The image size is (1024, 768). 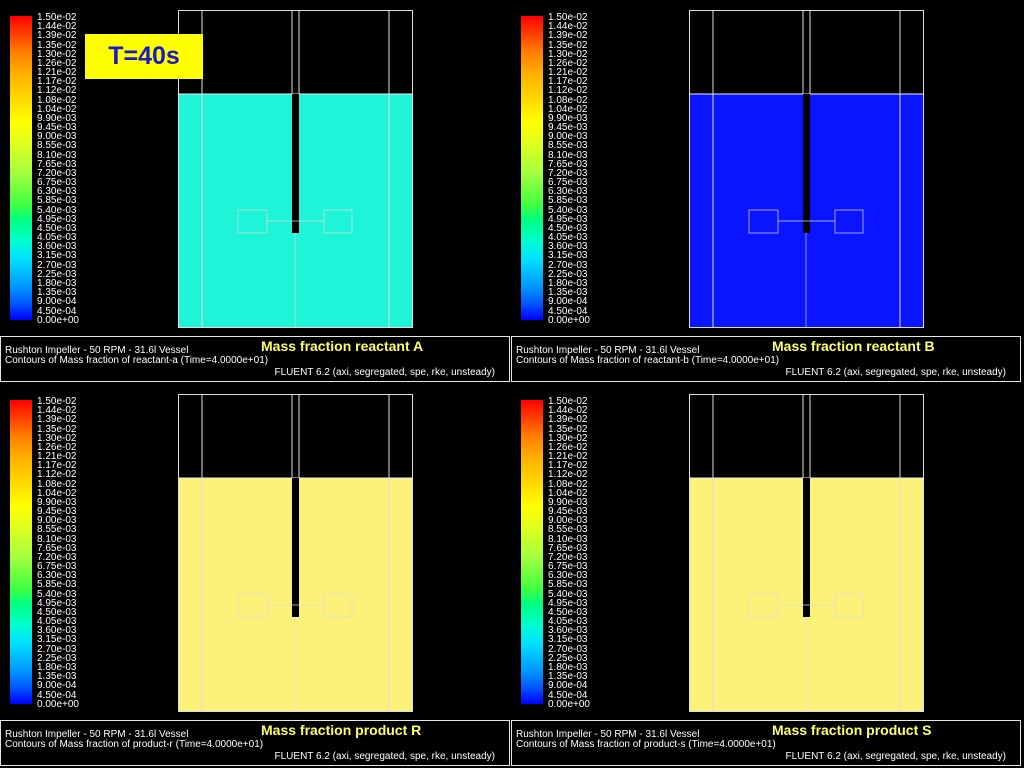 I want to click on colorbar-tick-label: 9.45e-03, so click(x=568, y=128).